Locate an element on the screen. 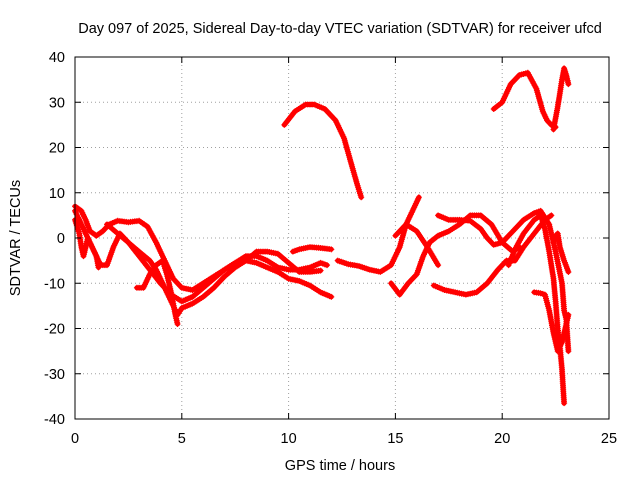  x-tick-label: 15 is located at coordinates (395, 439).